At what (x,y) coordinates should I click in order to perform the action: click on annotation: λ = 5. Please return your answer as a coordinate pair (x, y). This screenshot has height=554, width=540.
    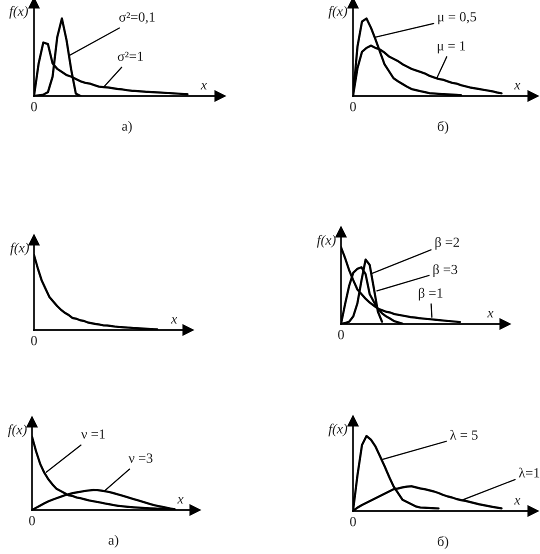
    Looking at the image, I should click on (464, 435).